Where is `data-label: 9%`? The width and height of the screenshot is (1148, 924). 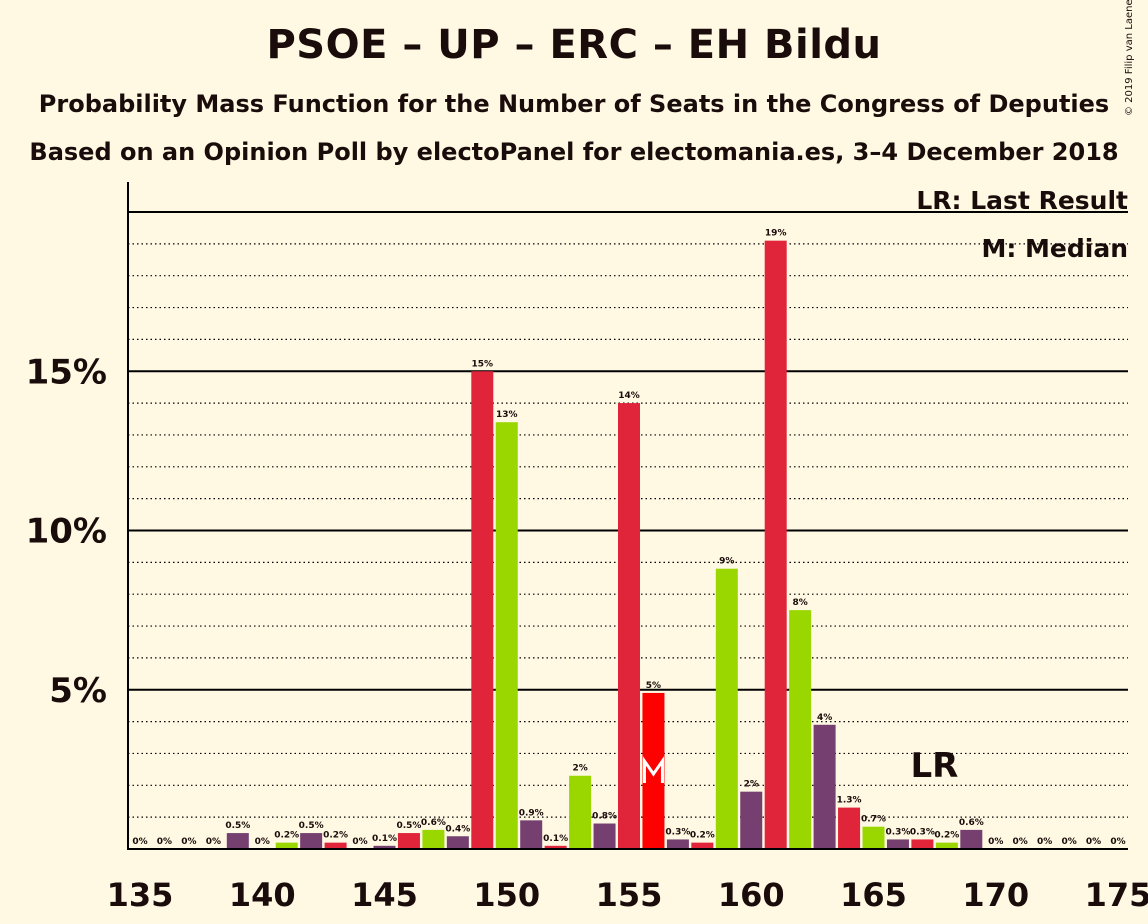
data-label: 9% is located at coordinates (726, 562).